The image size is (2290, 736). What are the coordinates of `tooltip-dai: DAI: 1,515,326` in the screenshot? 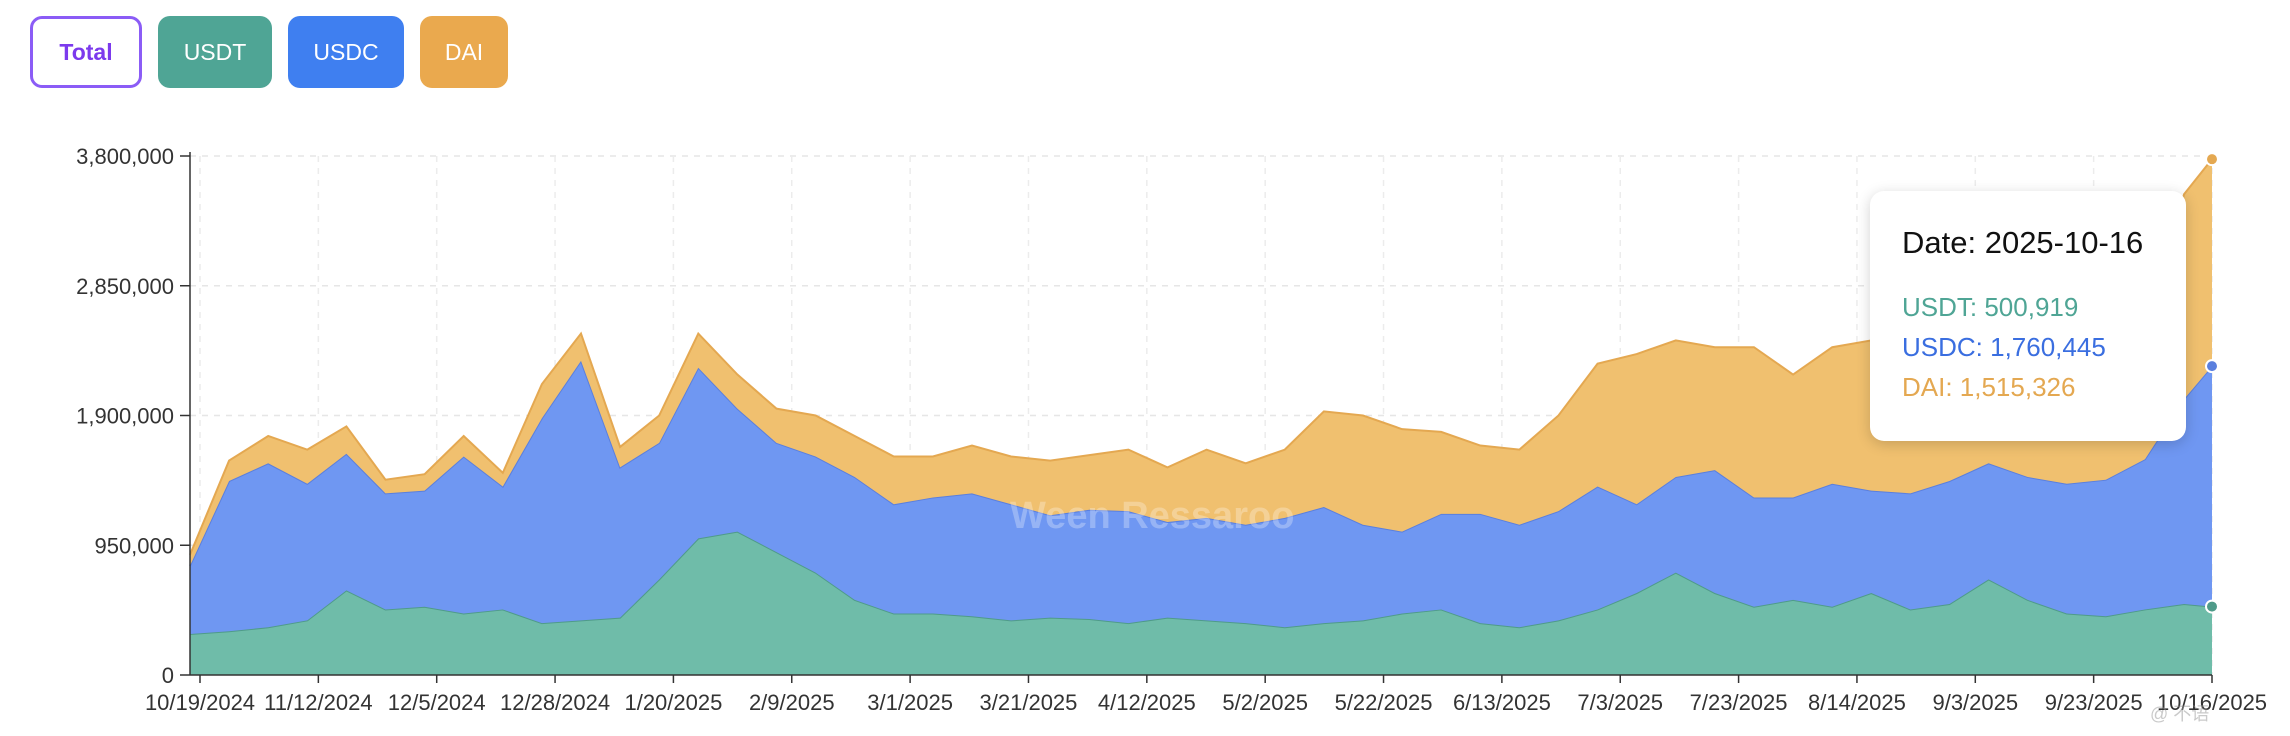 It's located at (1989, 387).